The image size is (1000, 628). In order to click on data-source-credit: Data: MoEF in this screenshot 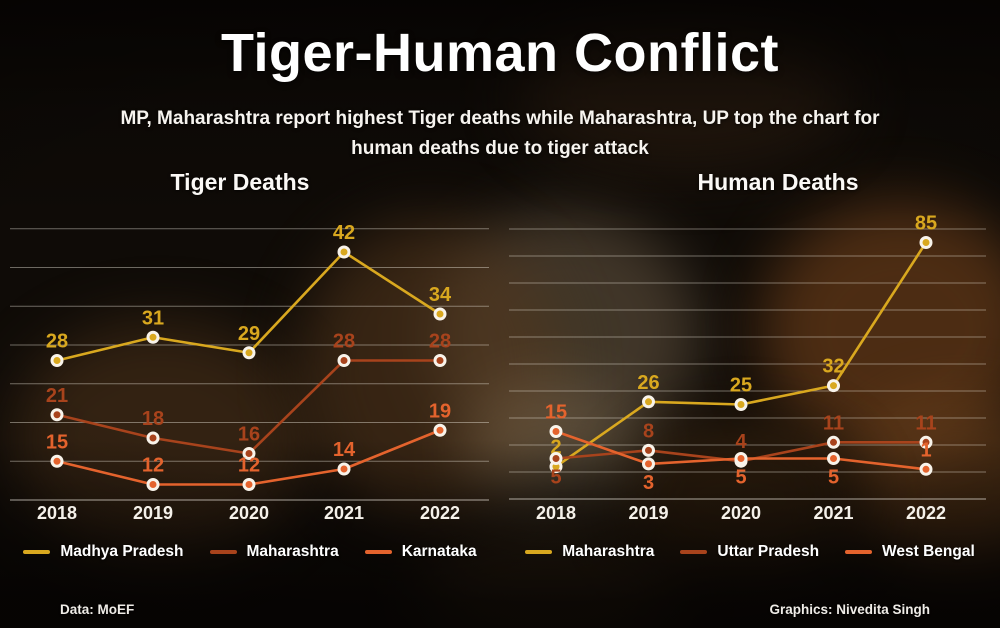, I will do `click(97, 609)`.